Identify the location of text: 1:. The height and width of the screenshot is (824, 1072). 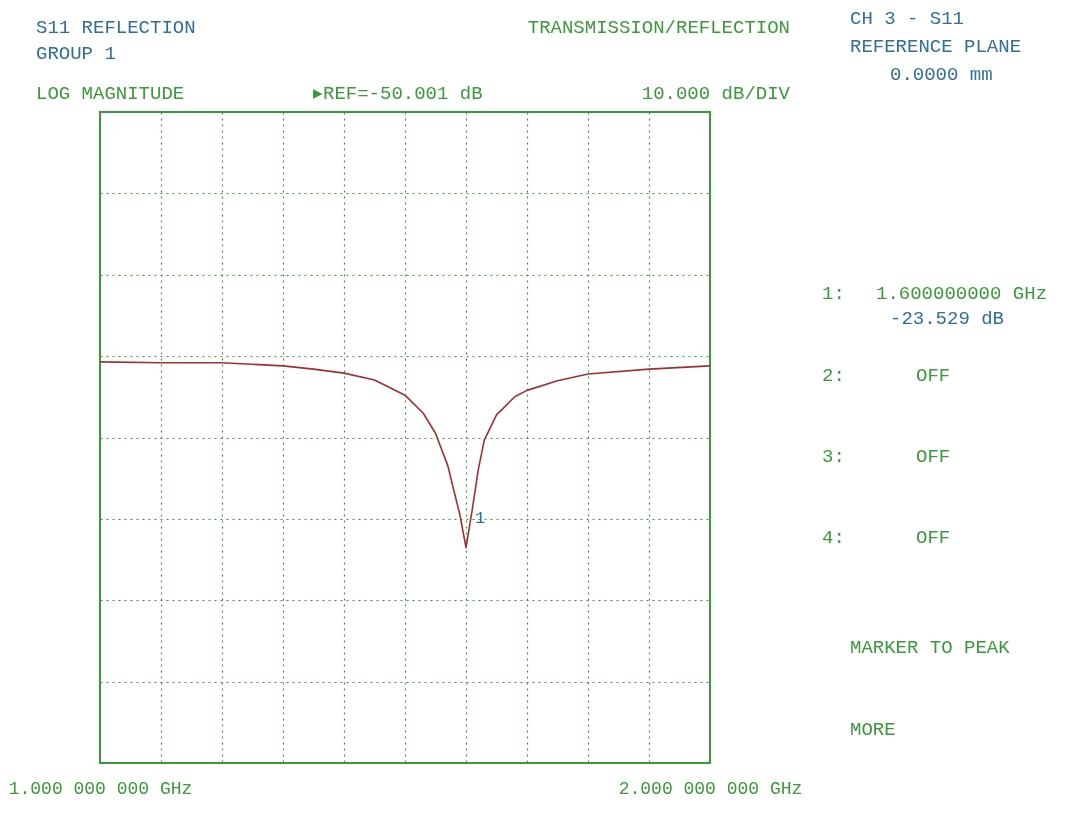
(833, 294).